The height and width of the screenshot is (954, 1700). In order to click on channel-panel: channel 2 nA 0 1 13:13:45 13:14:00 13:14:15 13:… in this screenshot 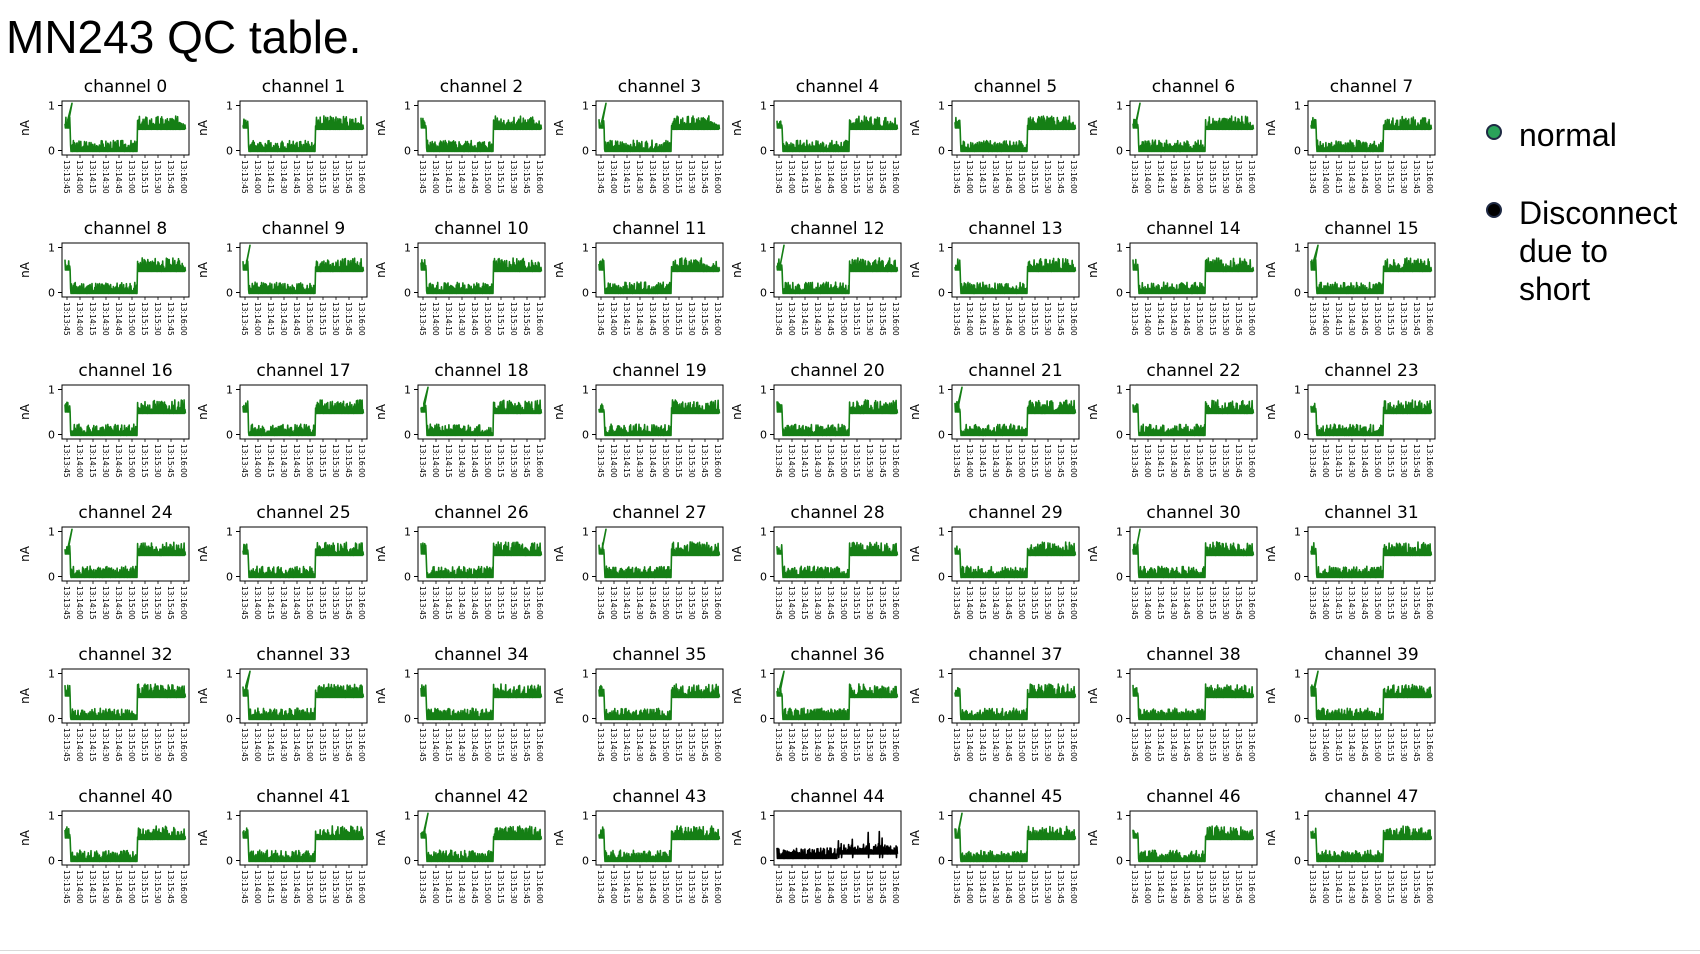, I will do `click(460, 135)`.